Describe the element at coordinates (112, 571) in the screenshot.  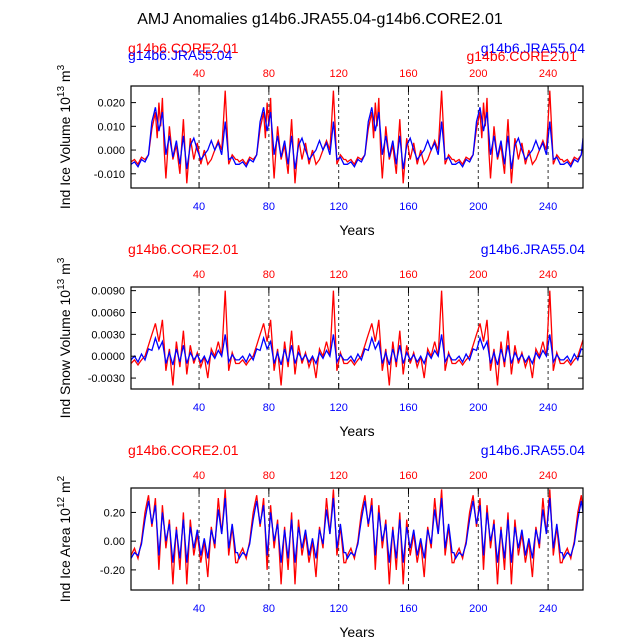
I see `ytick-label: -0.20` at that location.